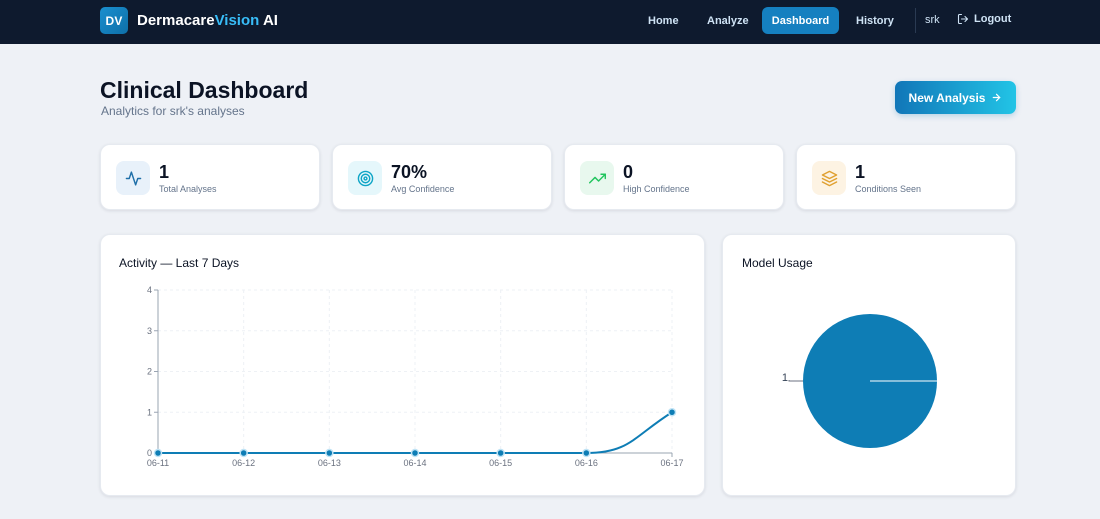 The image size is (1100, 519). What do you see at coordinates (243, 463) in the screenshot?
I see `x-tick-label: 06-12` at bounding box center [243, 463].